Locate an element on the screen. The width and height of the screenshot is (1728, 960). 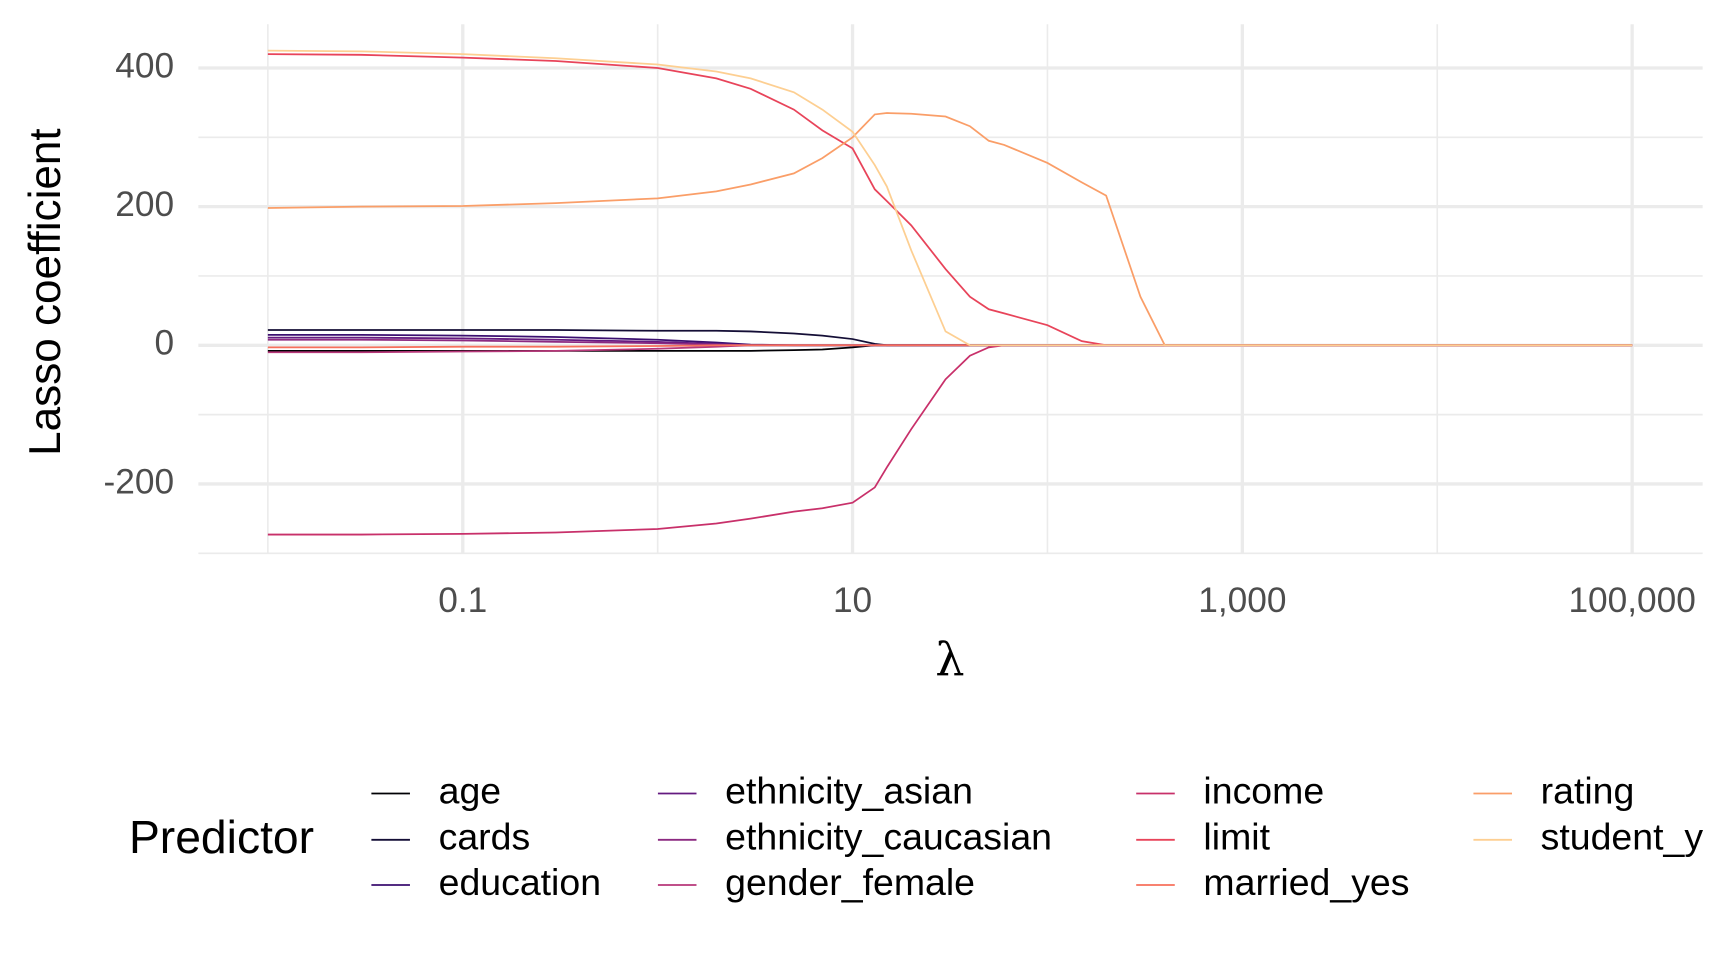
x-tick-label: 10 is located at coordinates (852, 600).